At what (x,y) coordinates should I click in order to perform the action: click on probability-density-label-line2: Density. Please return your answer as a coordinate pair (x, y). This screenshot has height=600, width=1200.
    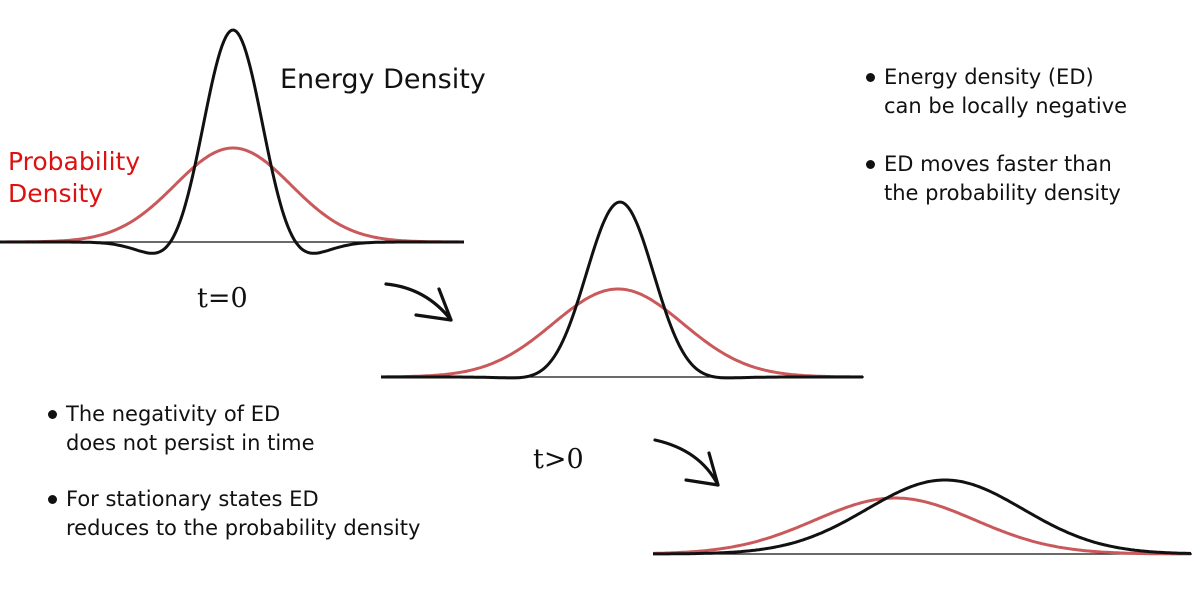
    Looking at the image, I should click on (56, 193).